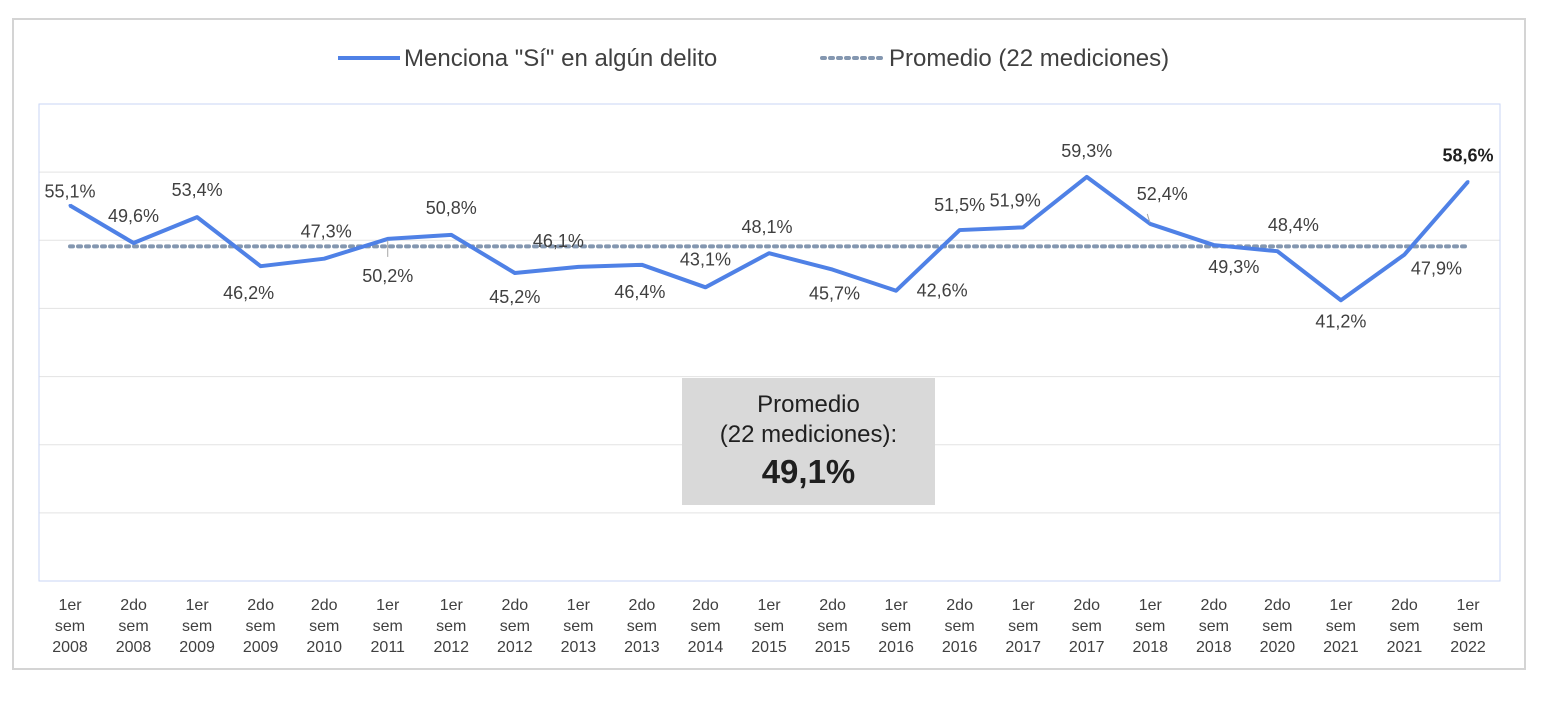 The height and width of the screenshot is (706, 1548). I want to click on leader-lines, so click(769, 235).